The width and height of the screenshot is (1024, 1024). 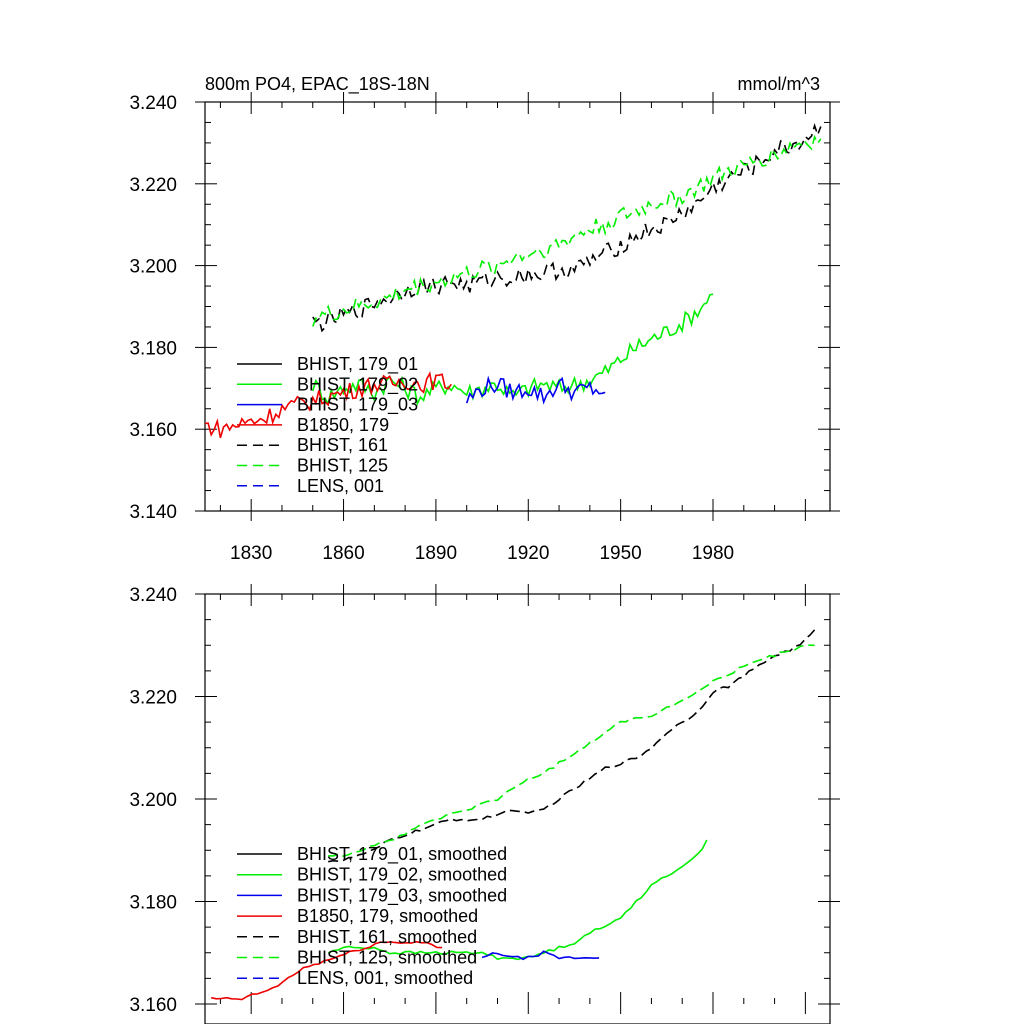 I want to click on legend-entry: BHIST, 161, so click(x=342, y=445).